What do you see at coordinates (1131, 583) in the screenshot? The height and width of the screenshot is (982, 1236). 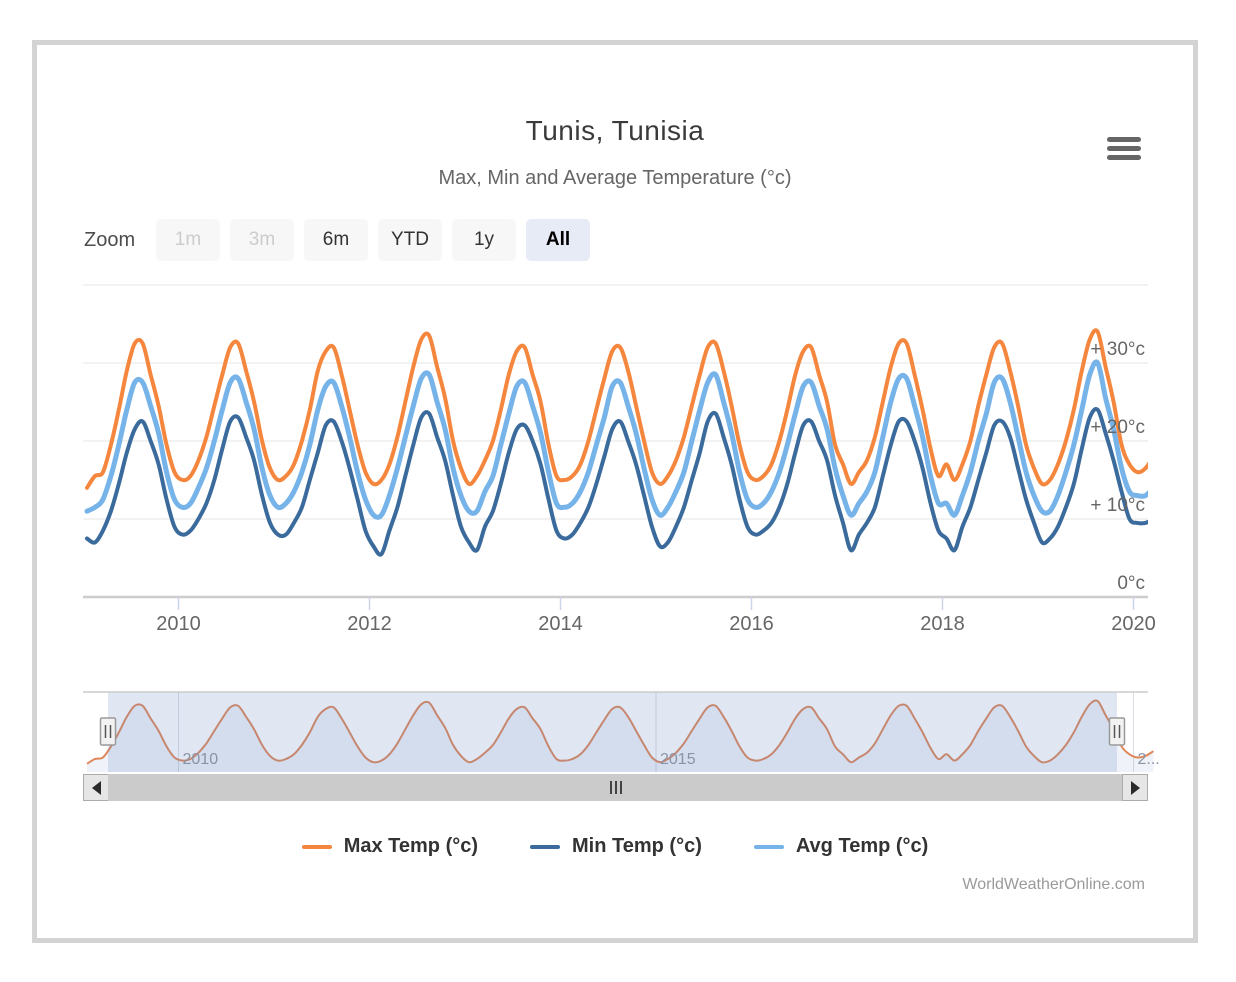 I see `y-axis-label: 0°c` at bounding box center [1131, 583].